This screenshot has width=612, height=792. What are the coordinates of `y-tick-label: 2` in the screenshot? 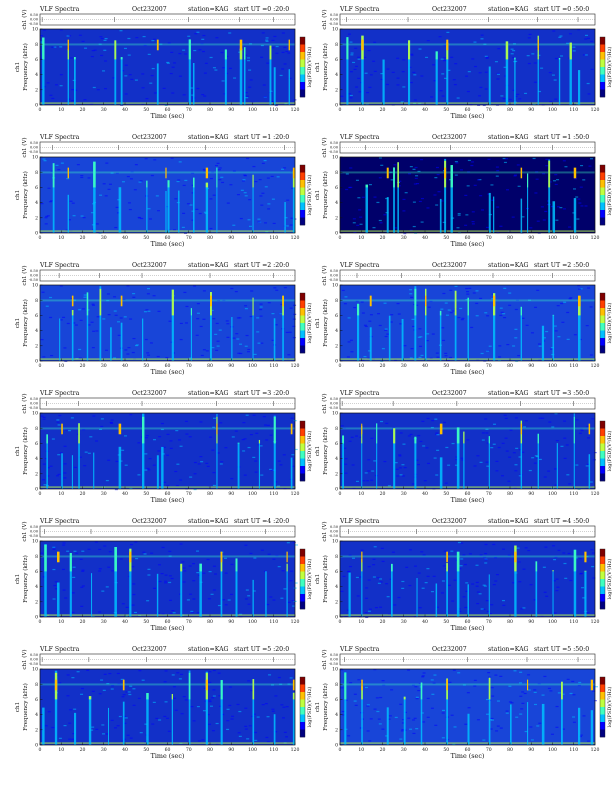 It's located at (36, 730).